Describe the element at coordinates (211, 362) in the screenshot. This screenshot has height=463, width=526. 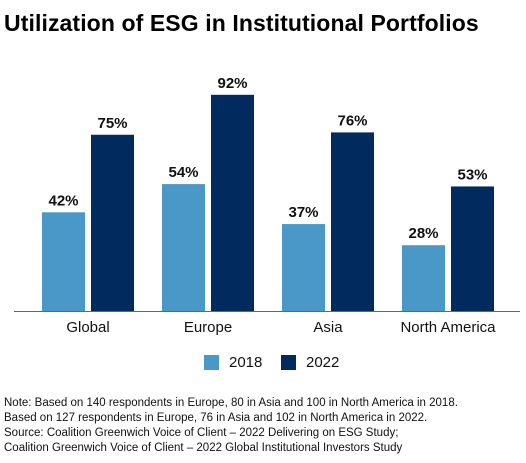
I see `legend-swatch-2018` at that location.